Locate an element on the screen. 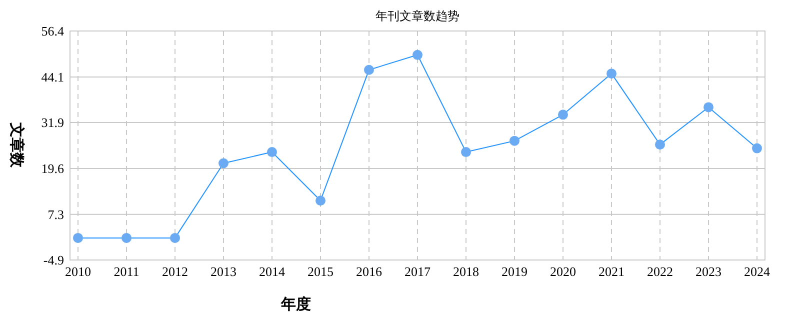 Image resolution: width=790 pixels, height=330 pixels. x-tick-label: 2014 is located at coordinates (272, 271).